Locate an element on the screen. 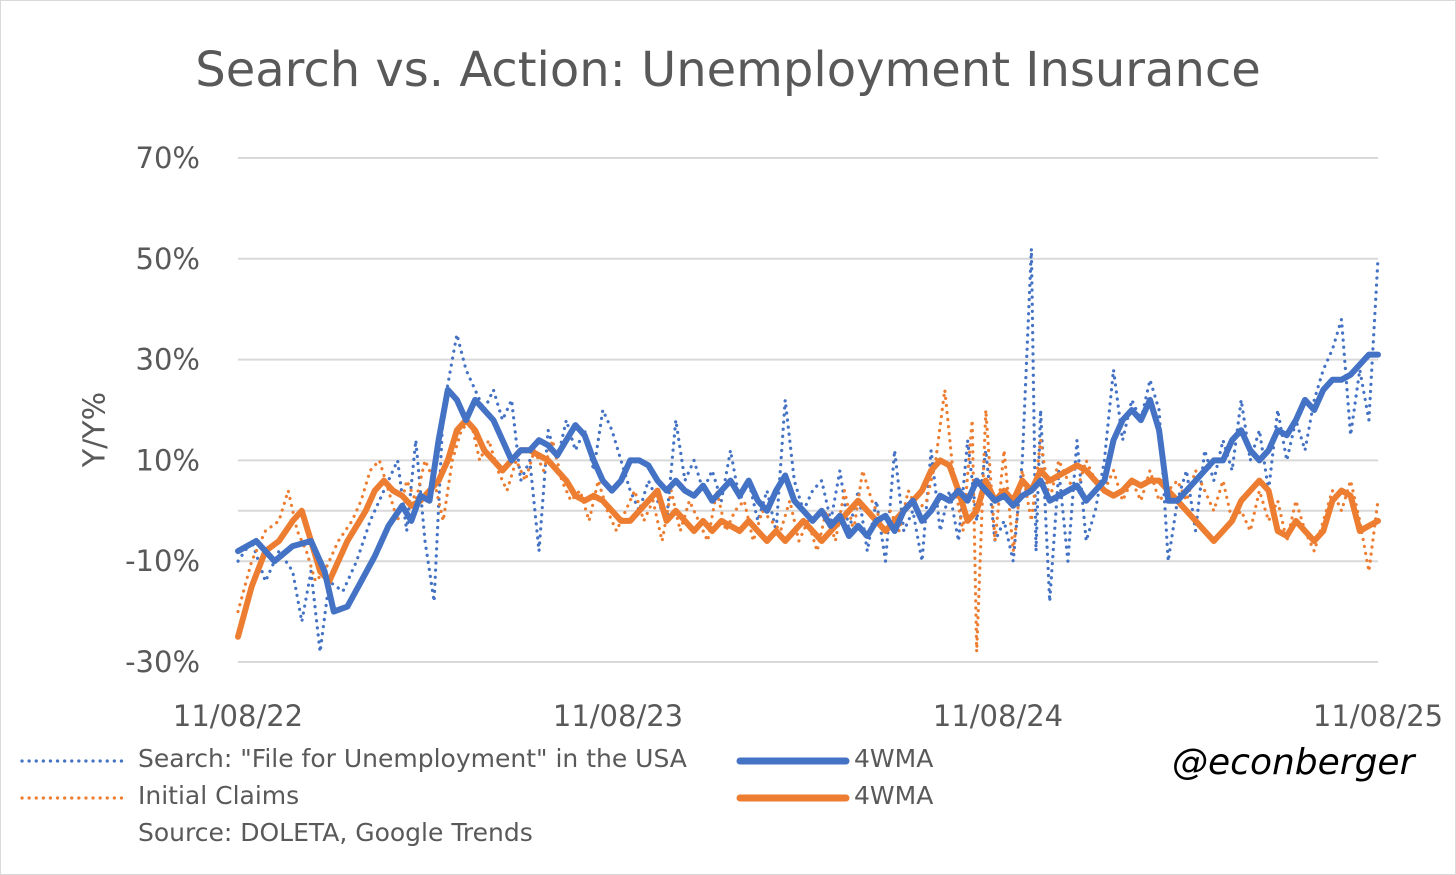  legend-claims-ma-label: 4WMA is located at coordinates (894, 795).